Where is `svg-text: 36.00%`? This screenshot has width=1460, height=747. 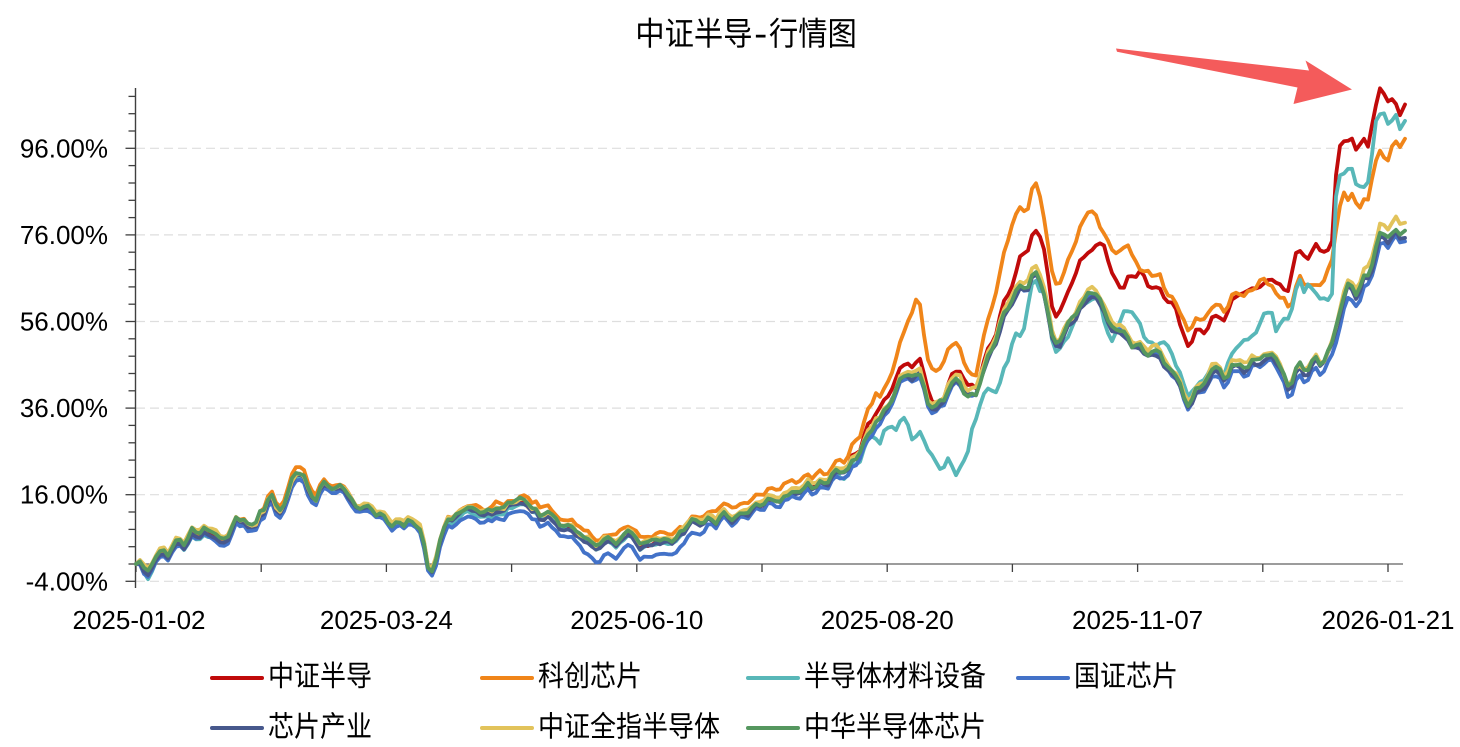
svg-text: 36.00% is located at coordinates (64, 408).